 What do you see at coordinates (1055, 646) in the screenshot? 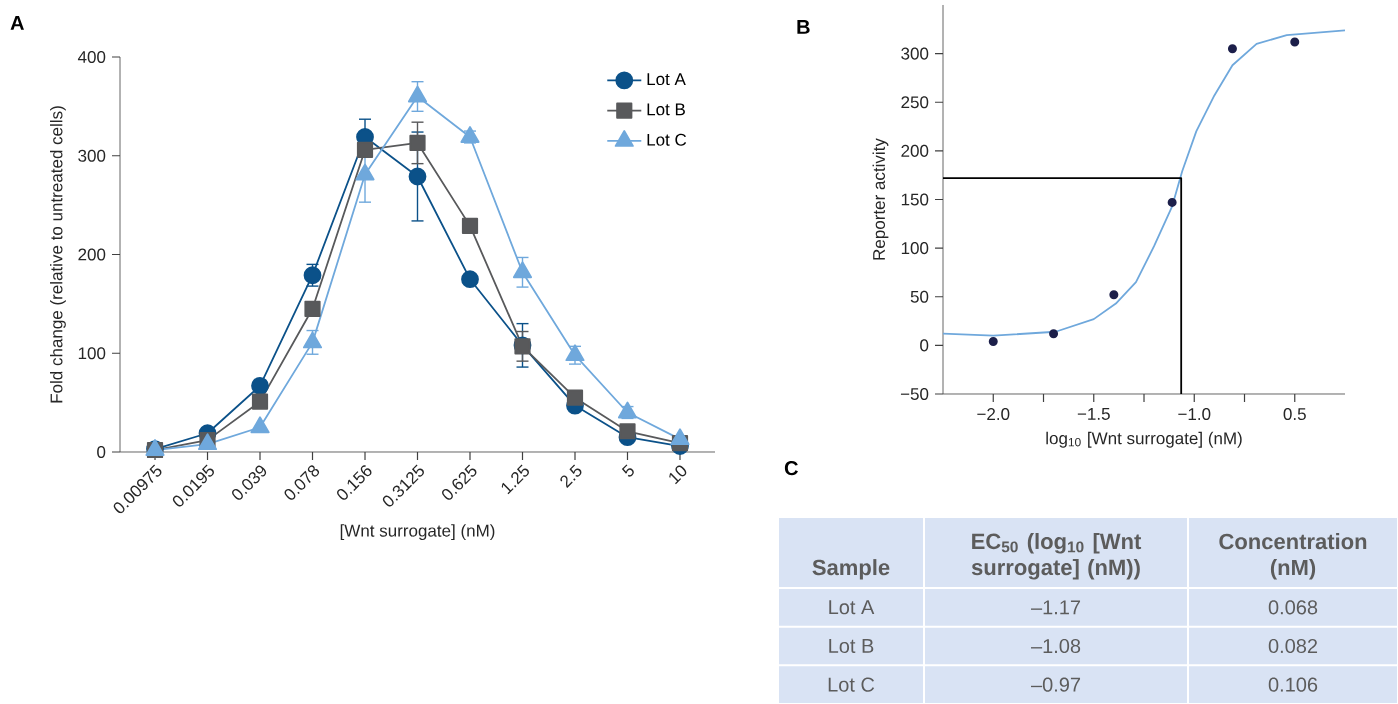
I see `text: –1.08` at bounding box center [1055, 646].